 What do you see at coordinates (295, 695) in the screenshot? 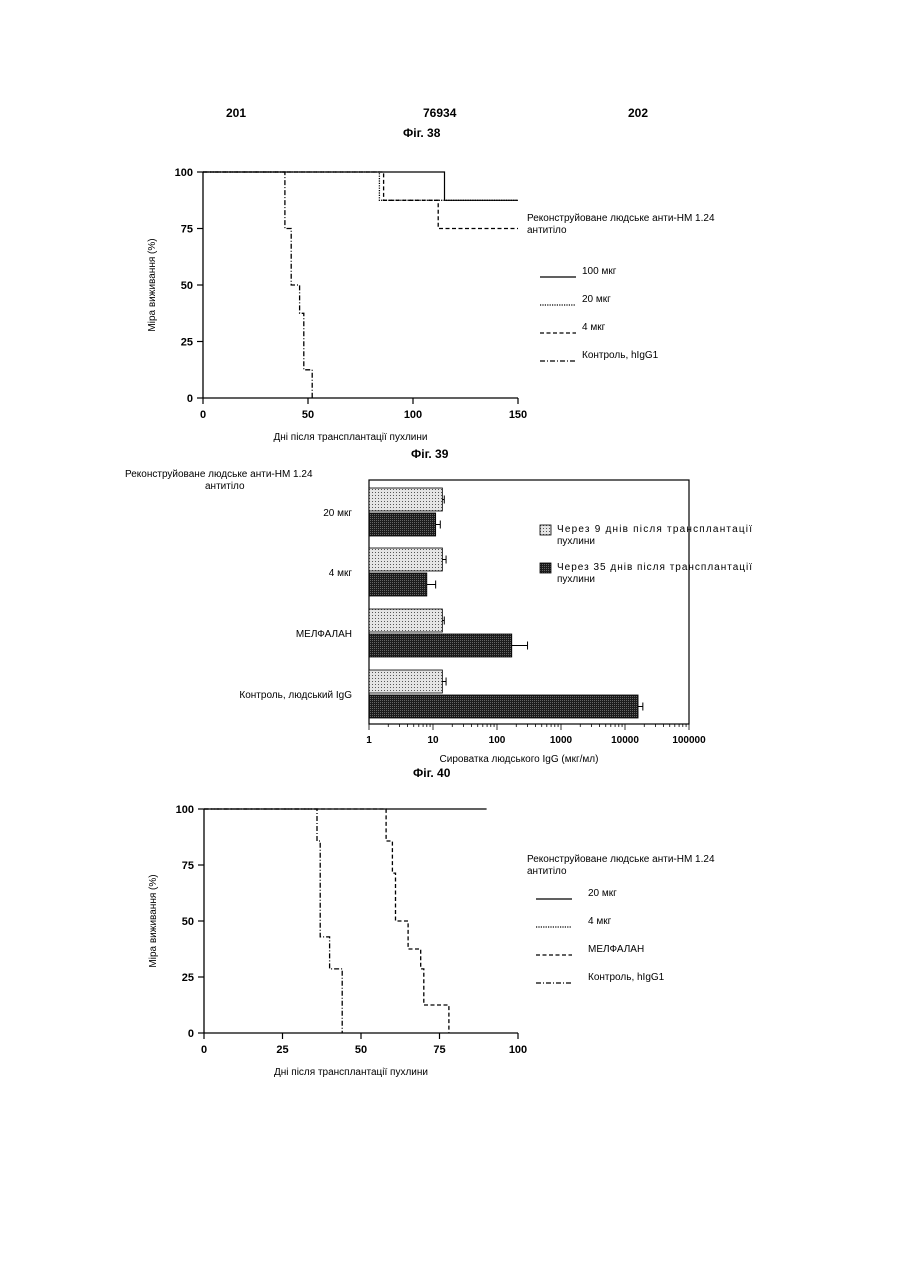
I see `fig39-category-label: Контроль, людський IgG` at bounding box center [295, 695].